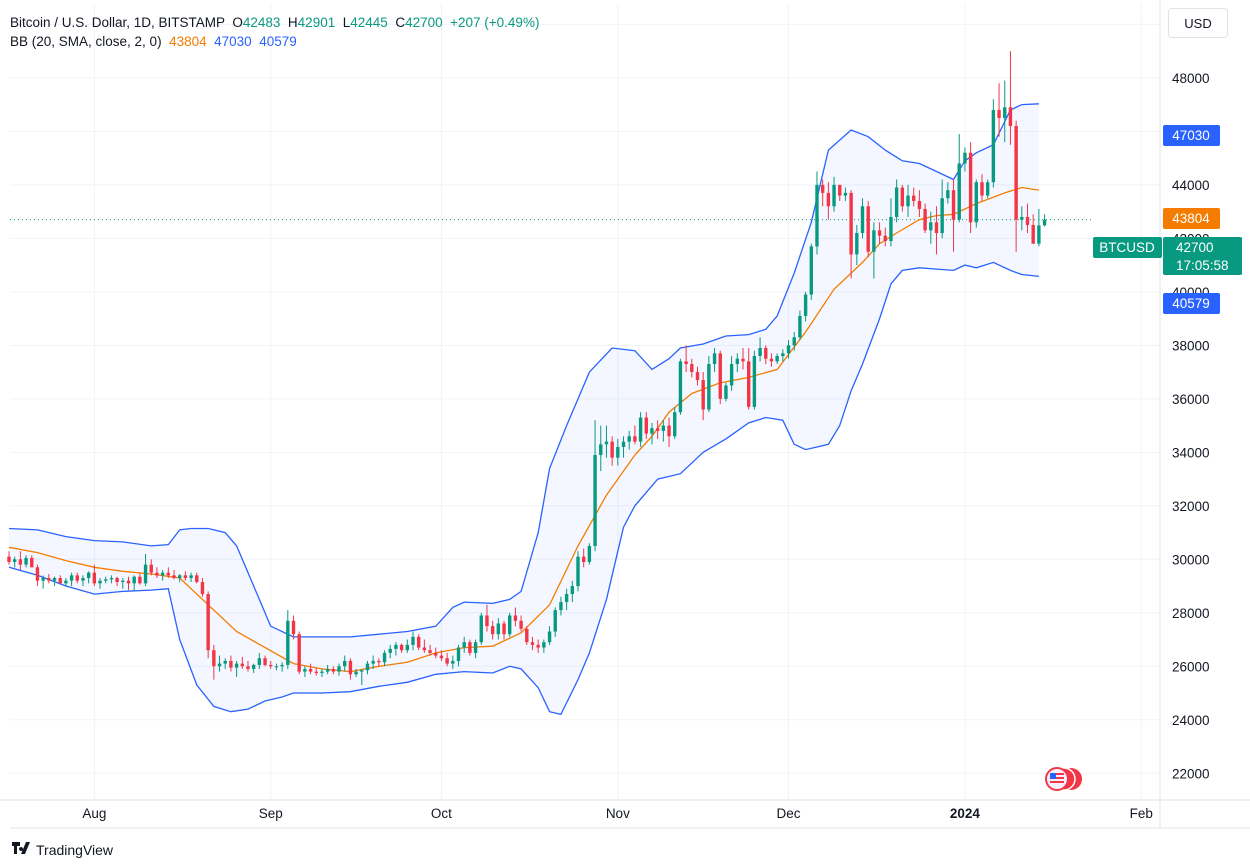 The height and width of the screenshot is (867, 1250). I want to click on flag-events-icon, so click(1063, 779).